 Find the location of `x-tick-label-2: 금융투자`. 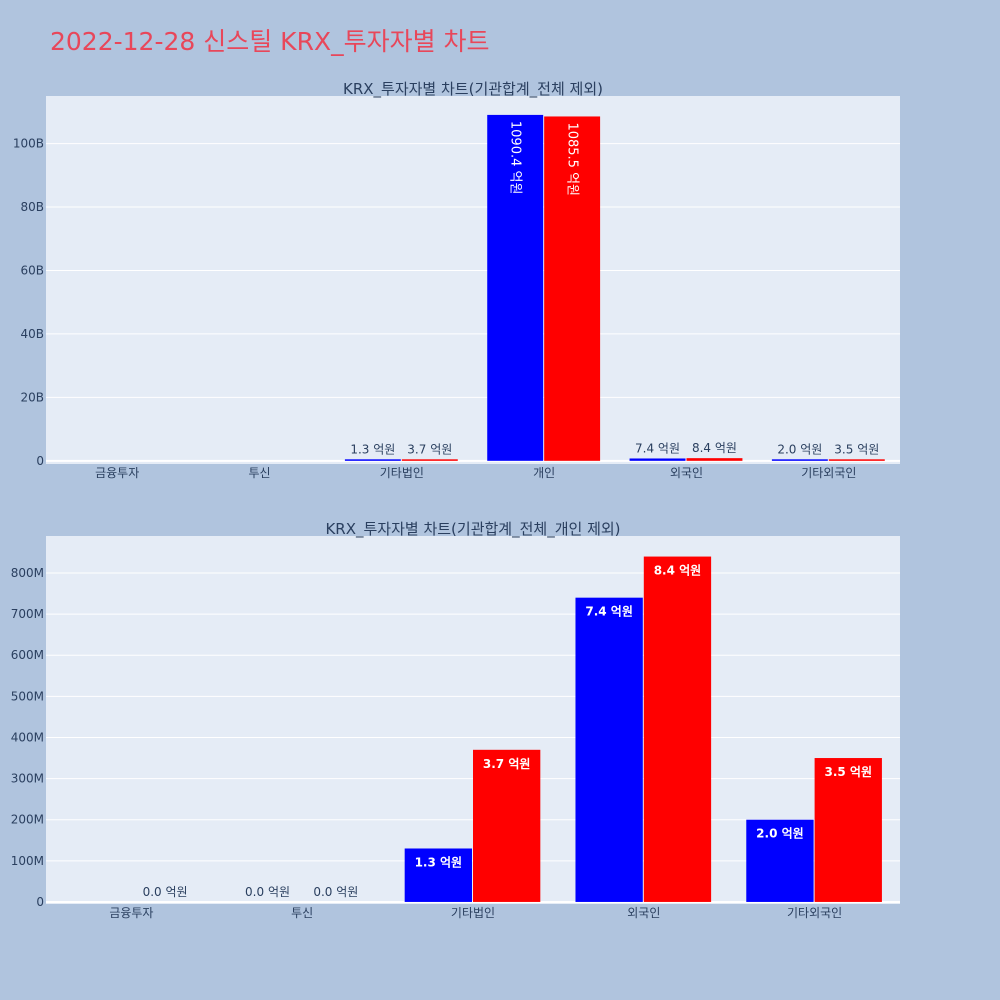

x-tick-label-2: 금융투자 is located at coordinates (131, 913).